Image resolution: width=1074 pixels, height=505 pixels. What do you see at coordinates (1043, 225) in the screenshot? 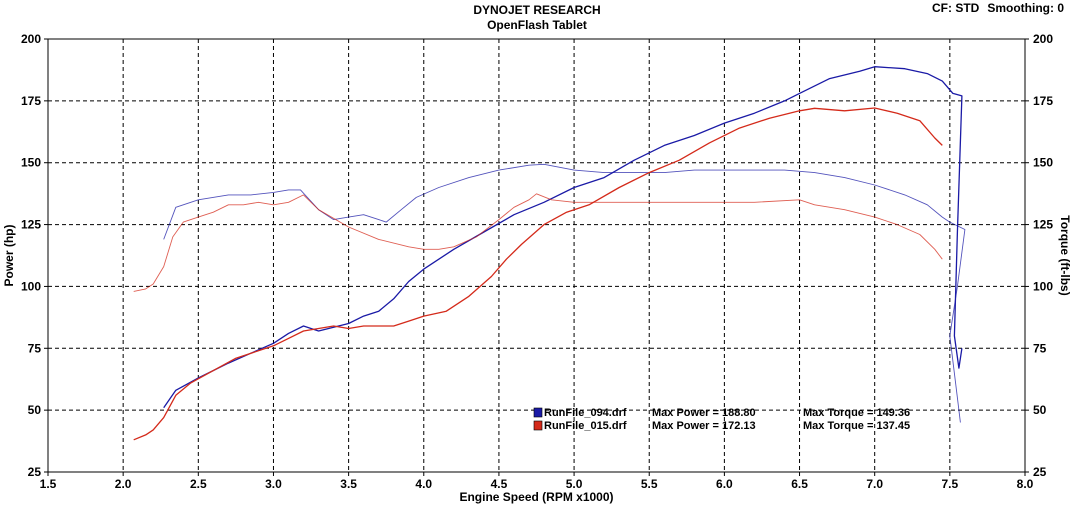
I see `y-tick-label-right: 125` at bounding box center [1043, 225].